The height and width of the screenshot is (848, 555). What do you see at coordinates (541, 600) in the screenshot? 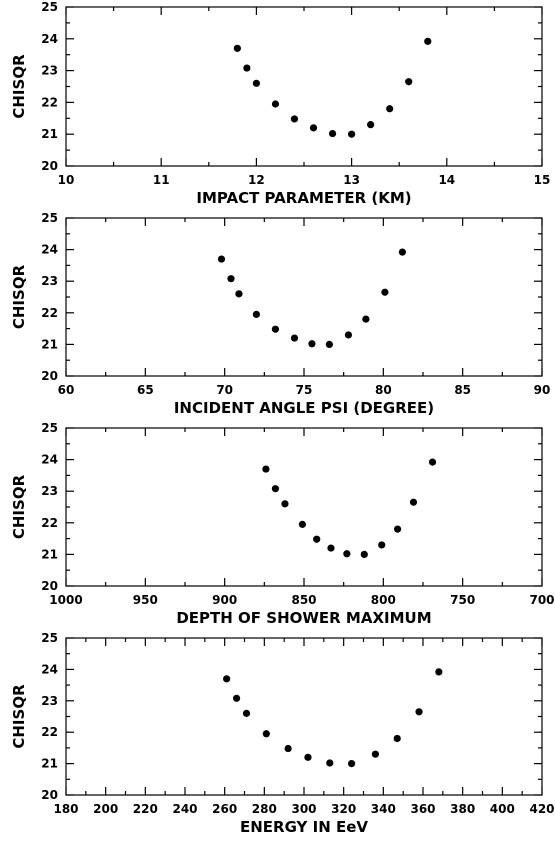
I see `x-tick-label: 700` at bounding box center [541, 600].